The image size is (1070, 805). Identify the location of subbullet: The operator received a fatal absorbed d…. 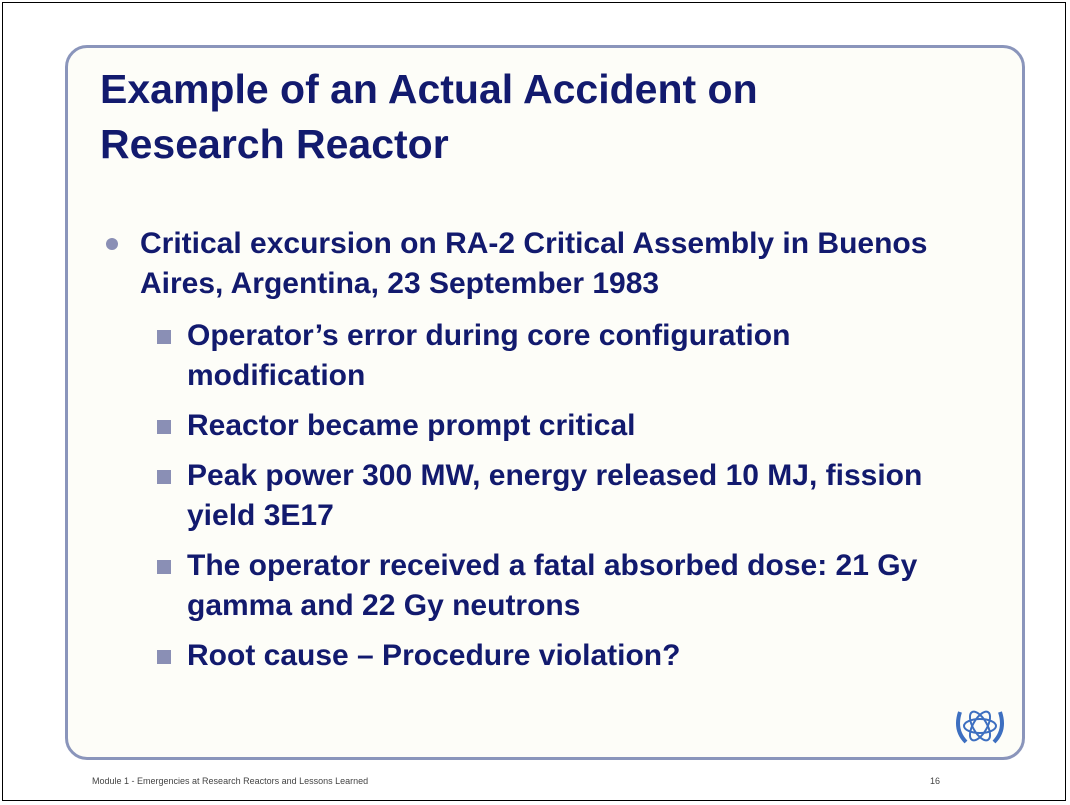
(565, 586).